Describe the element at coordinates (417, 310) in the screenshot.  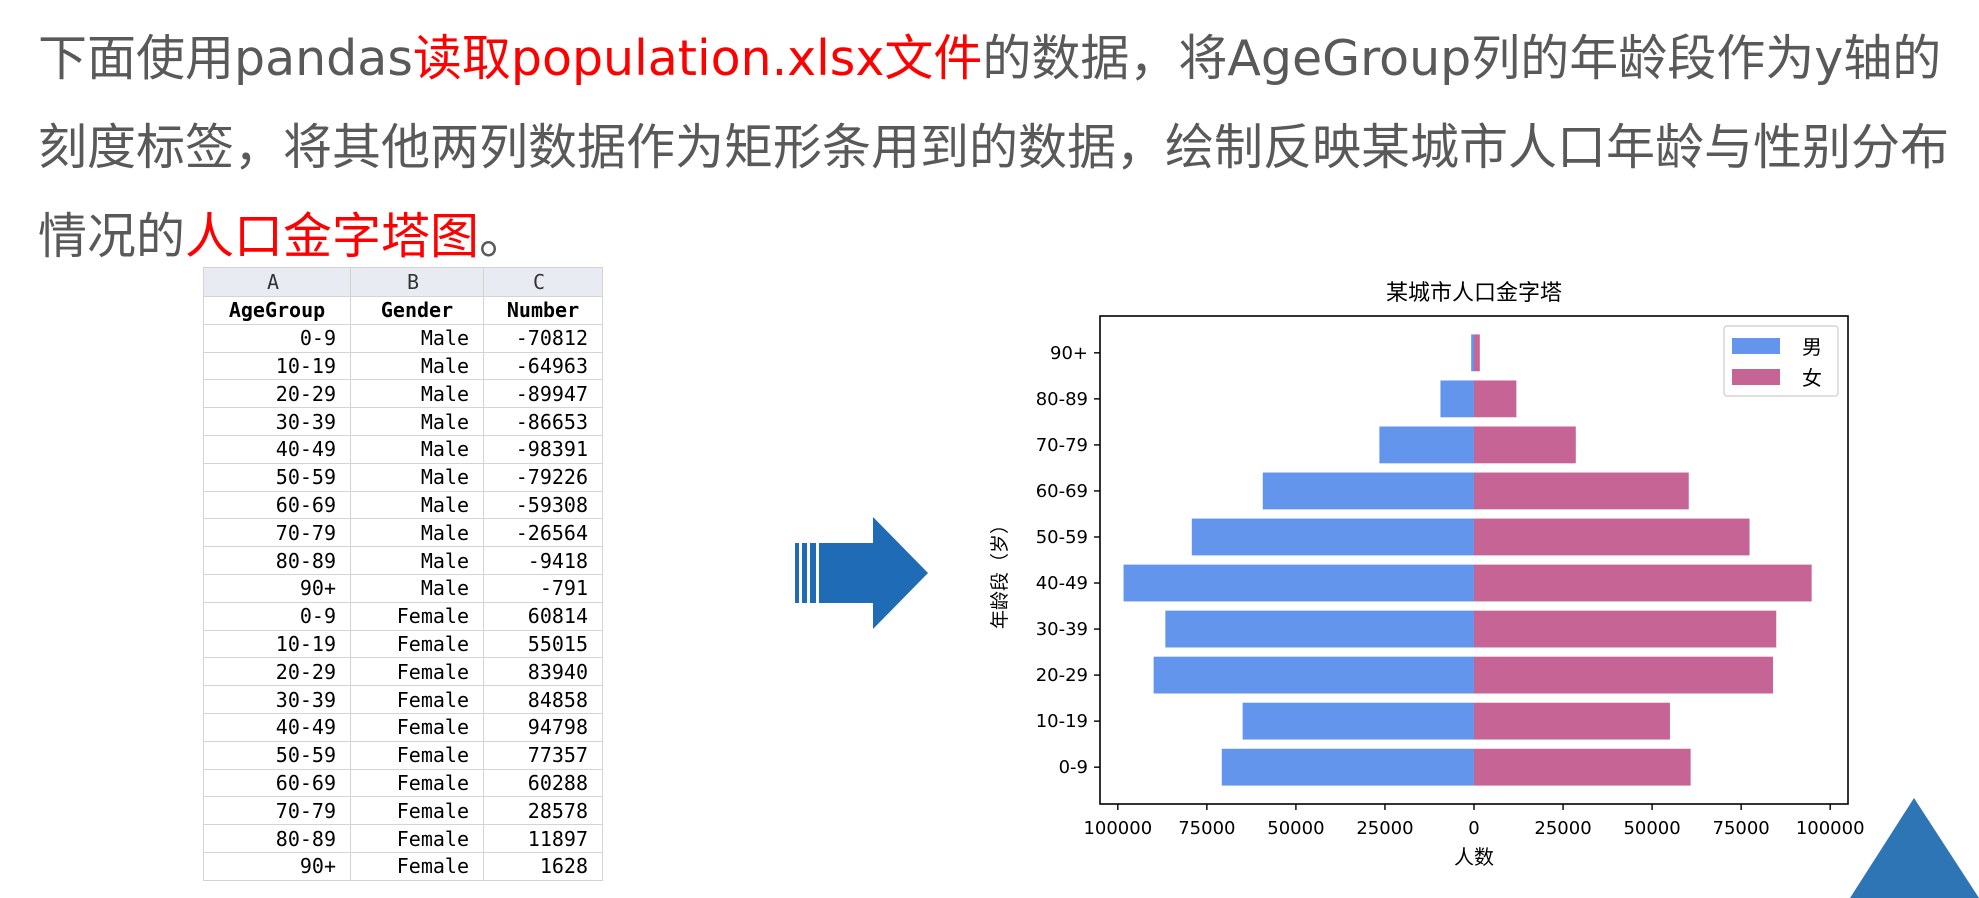
I see `header-cell-gender: Gender` at that location.